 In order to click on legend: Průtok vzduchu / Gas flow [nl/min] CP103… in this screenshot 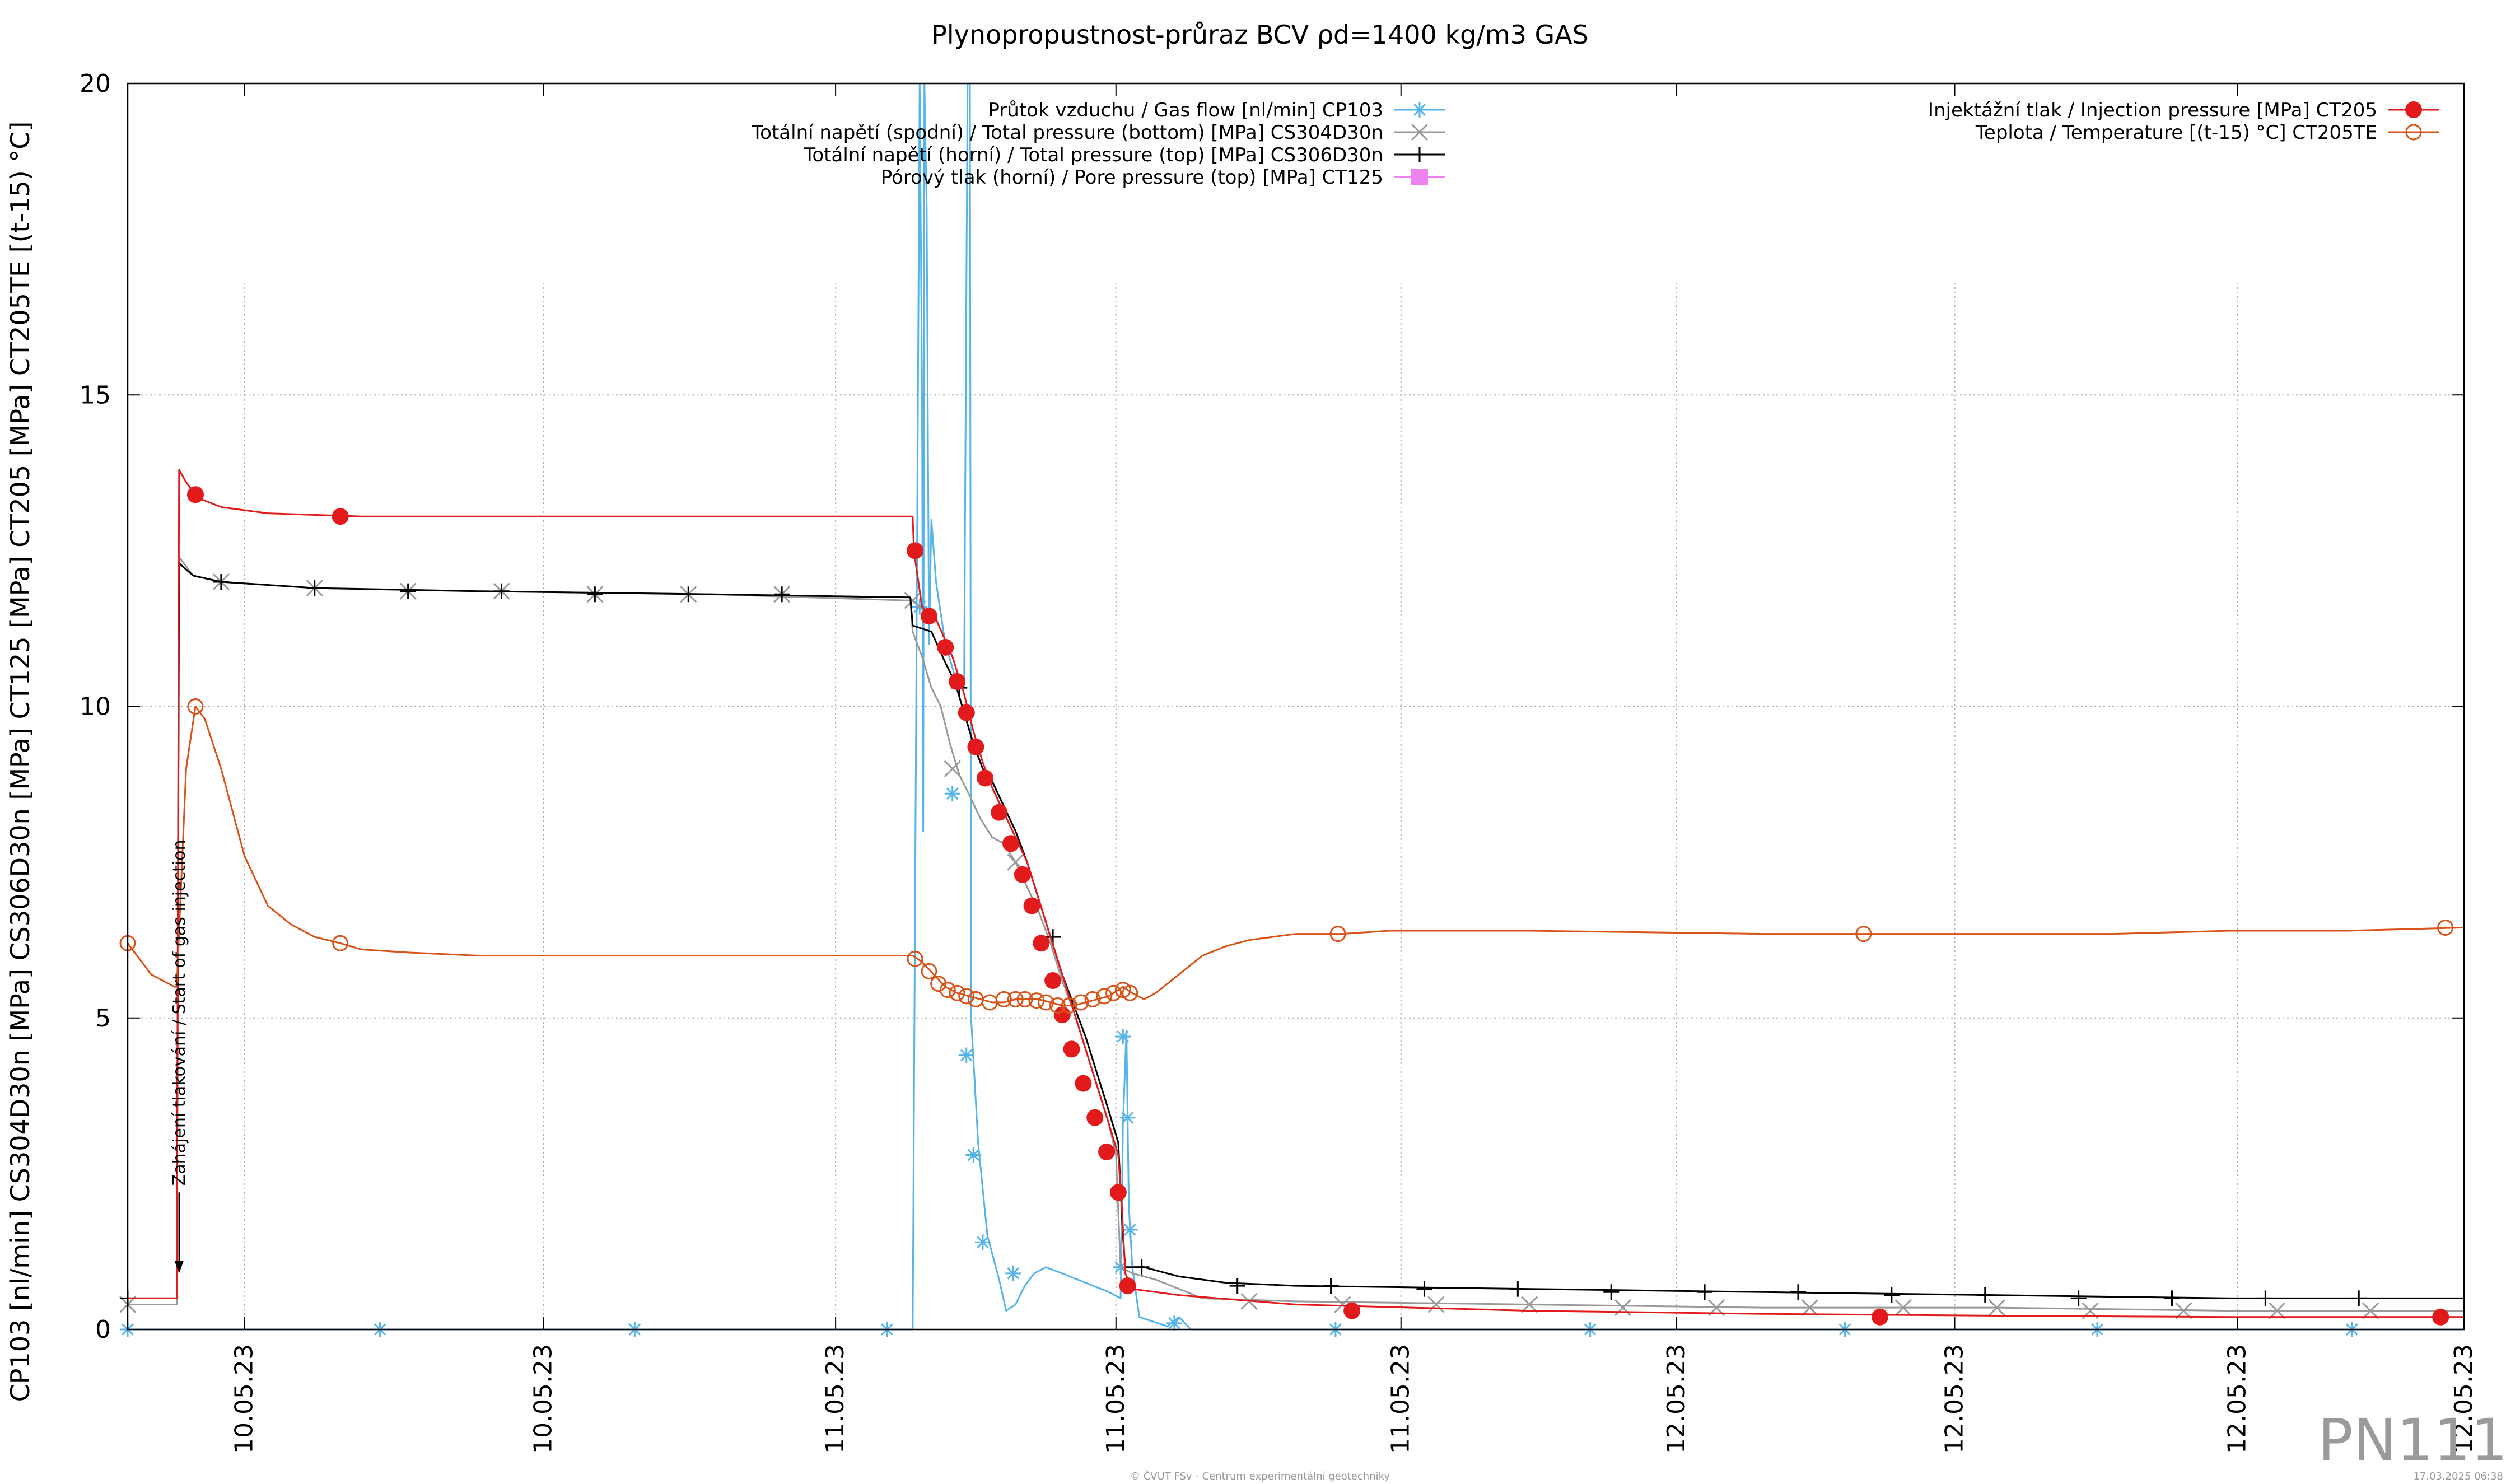, I will do `click(1595, 144)`.